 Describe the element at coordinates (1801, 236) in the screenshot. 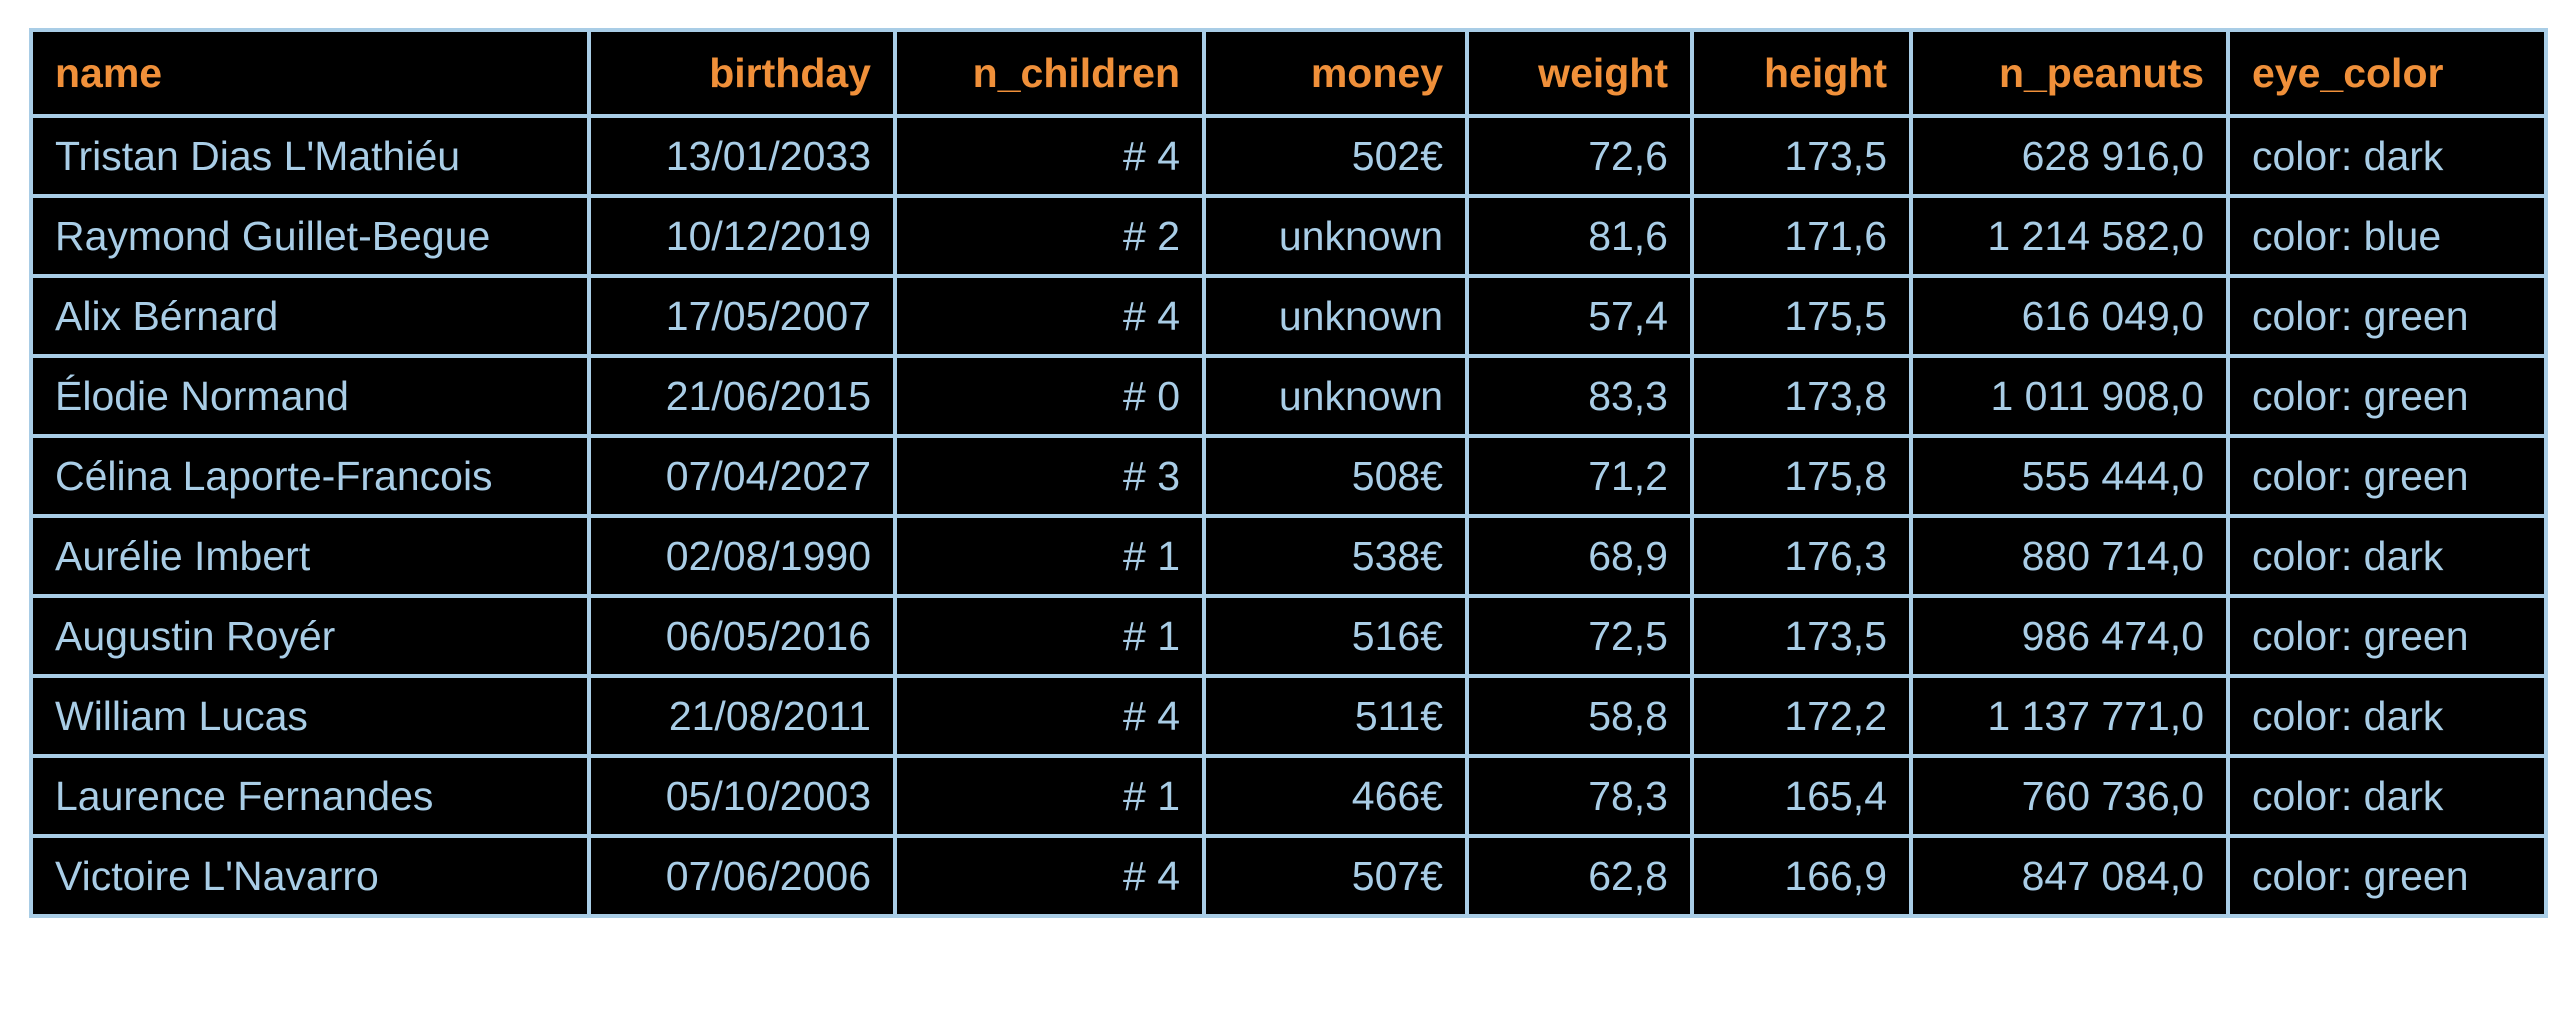

I see `cell-height: 171,6` at that location.